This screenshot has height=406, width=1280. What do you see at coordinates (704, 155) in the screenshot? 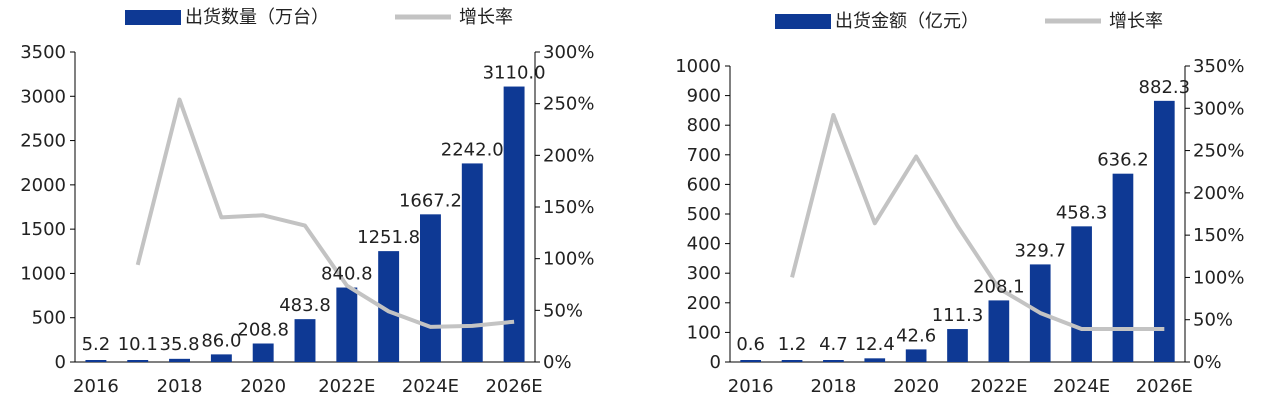
I see `left-y-tick-label: 700` at bounding box center [704, 155].